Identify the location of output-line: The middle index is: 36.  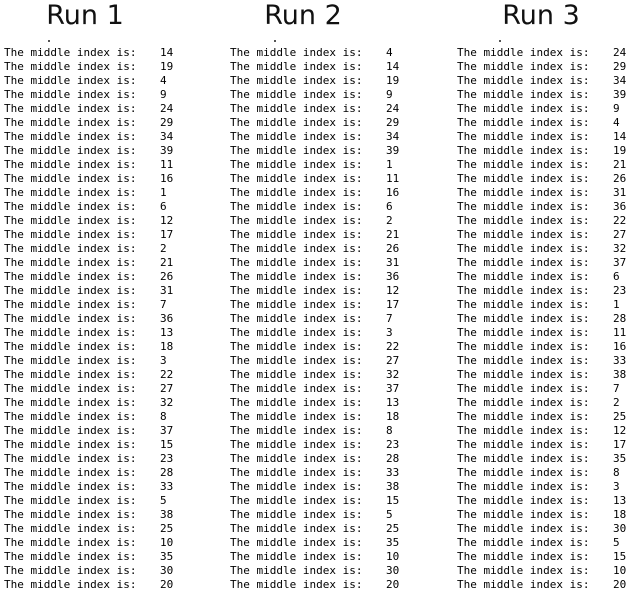
(314, 277).